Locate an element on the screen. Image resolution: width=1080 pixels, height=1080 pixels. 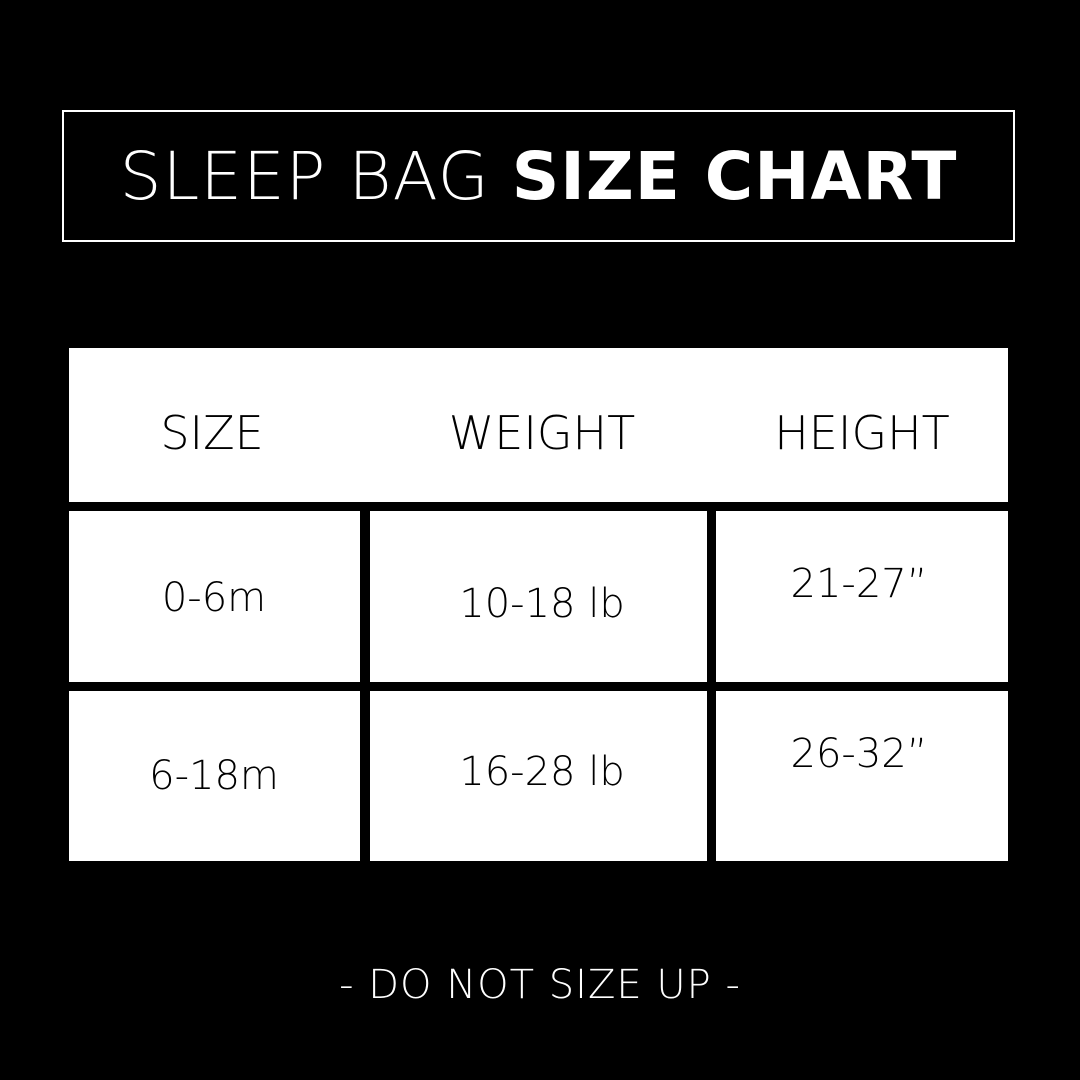
header-size: SIZE is located at coordinates (212, 433).